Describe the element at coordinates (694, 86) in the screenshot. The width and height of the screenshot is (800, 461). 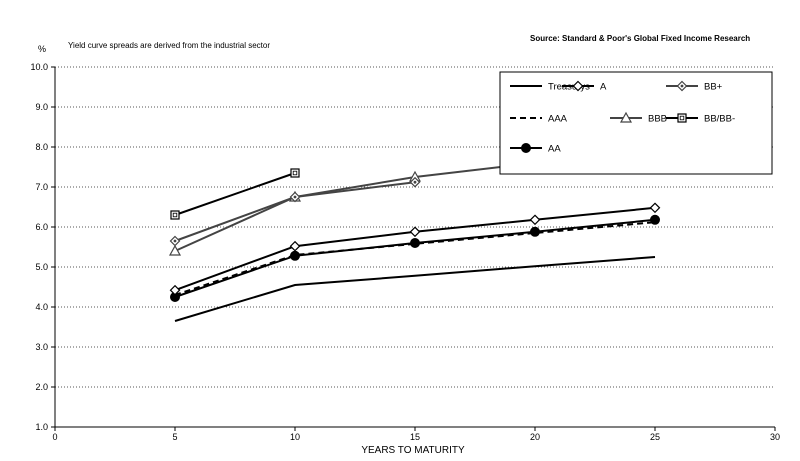
I see `legend-item-bb: BB+` at that location.